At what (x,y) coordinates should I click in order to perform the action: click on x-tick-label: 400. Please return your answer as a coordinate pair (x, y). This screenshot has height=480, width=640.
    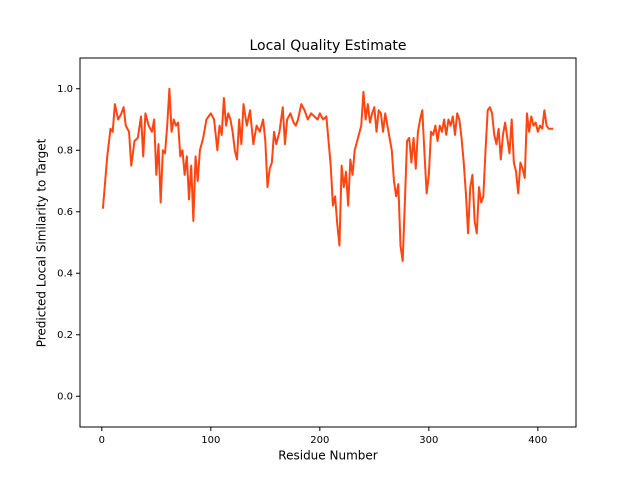
    Looking at the image, I should click on (537, 440).